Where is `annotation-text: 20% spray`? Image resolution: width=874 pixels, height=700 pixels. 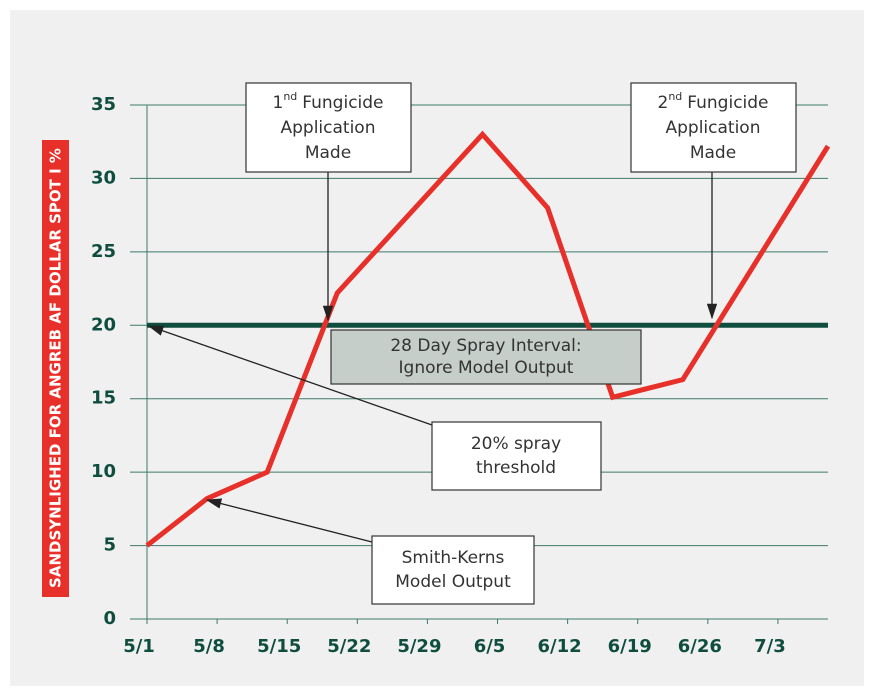
annotation-text: 20% spray is located at coordinates (516, 444).